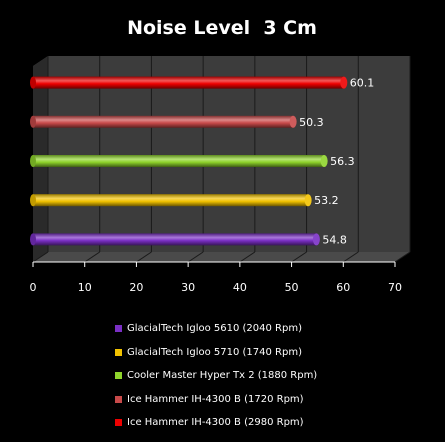 The height and width of the screenshot is (442, 445). Describe the element at coordinates (342, 161) in the screenshot. I see `data-label: 56.3` at that location.